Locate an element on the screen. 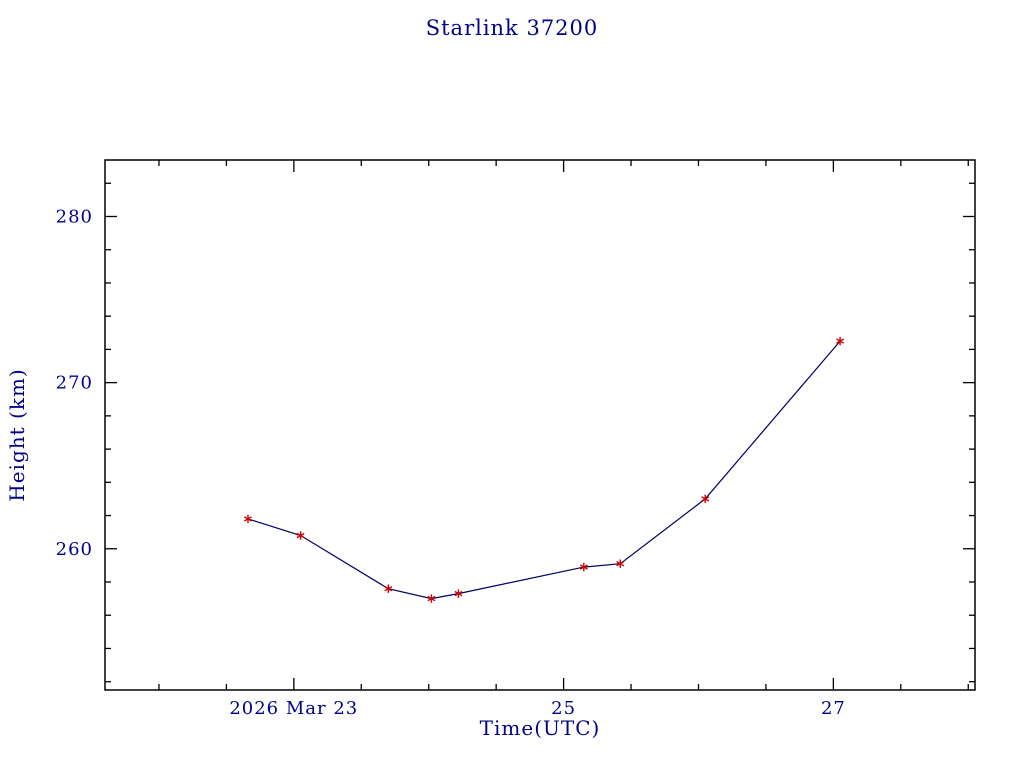  x-tick-label: 25 is located at coordinates (563, 708).